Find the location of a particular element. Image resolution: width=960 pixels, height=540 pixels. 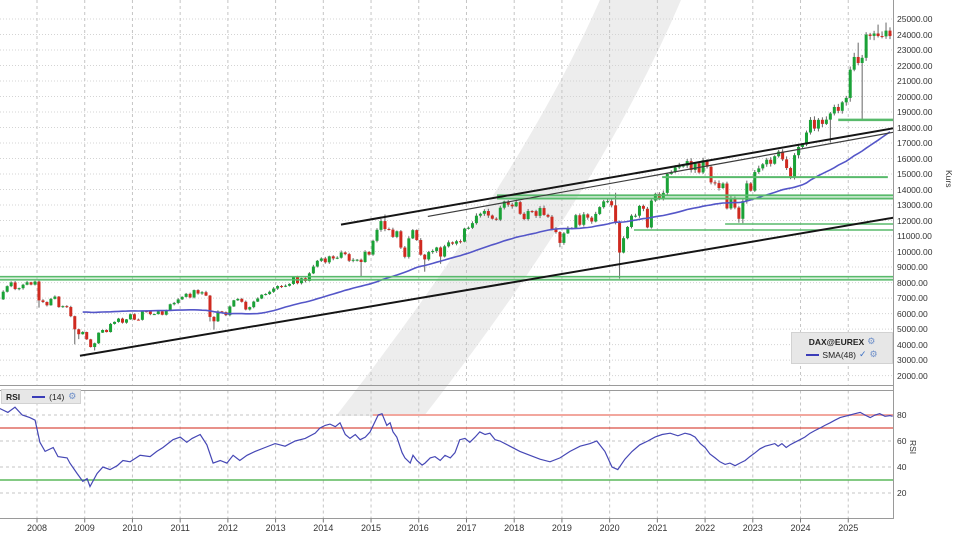

rsi-legend: RSI (14) ⚙ is located at coordinates (41, 396).